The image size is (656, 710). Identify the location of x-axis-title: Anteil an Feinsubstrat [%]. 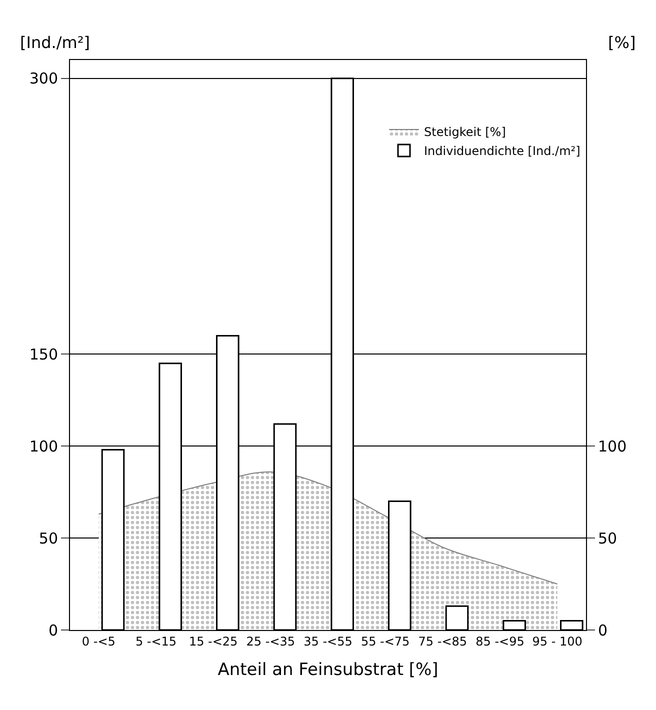
(328, 670).